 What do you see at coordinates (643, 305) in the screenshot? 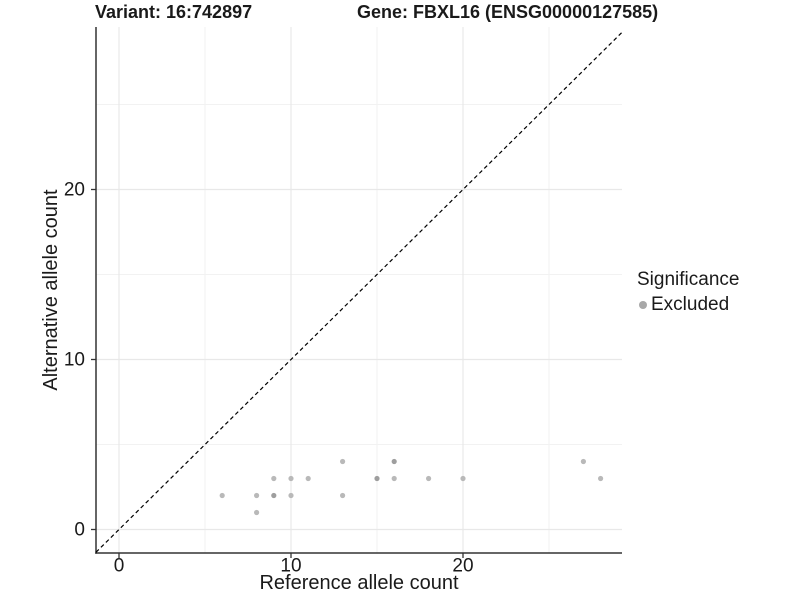
I see `legend-point-swatch-icon` at bounding box center [643, 305].